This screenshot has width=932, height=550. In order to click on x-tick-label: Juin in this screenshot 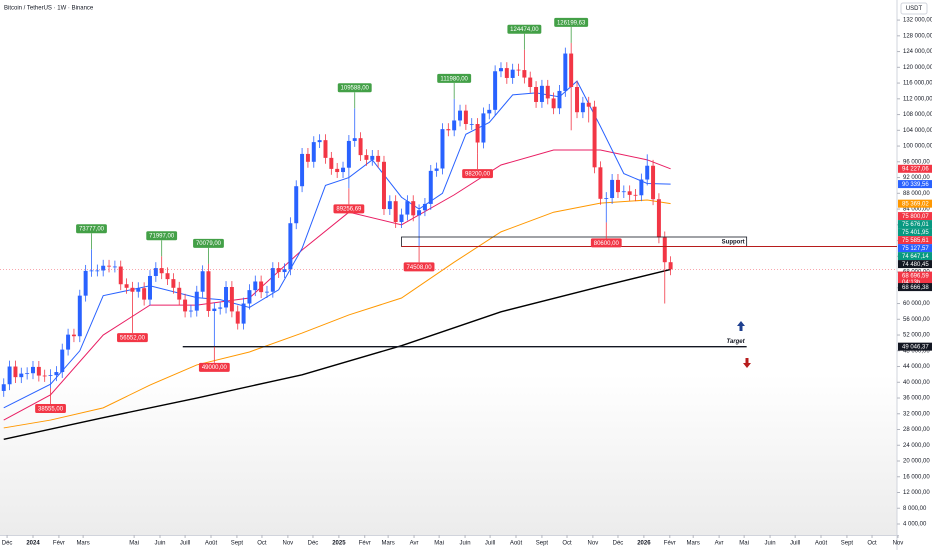, I will do `click(465, 544)`.